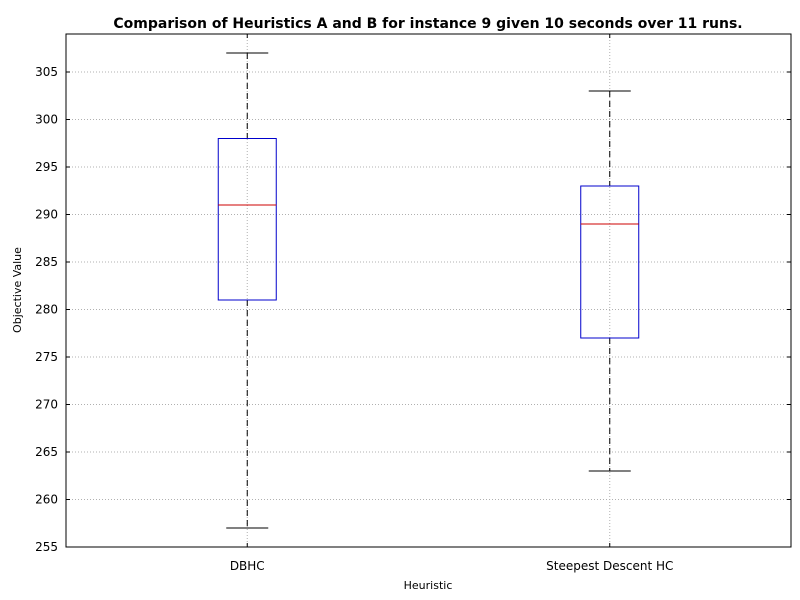 This screenshot has width=800, height=600. Describe the element at coordinates (609, 566) in the screenshot. I see `x-tick-label: Steepest Descent HC` at that location.